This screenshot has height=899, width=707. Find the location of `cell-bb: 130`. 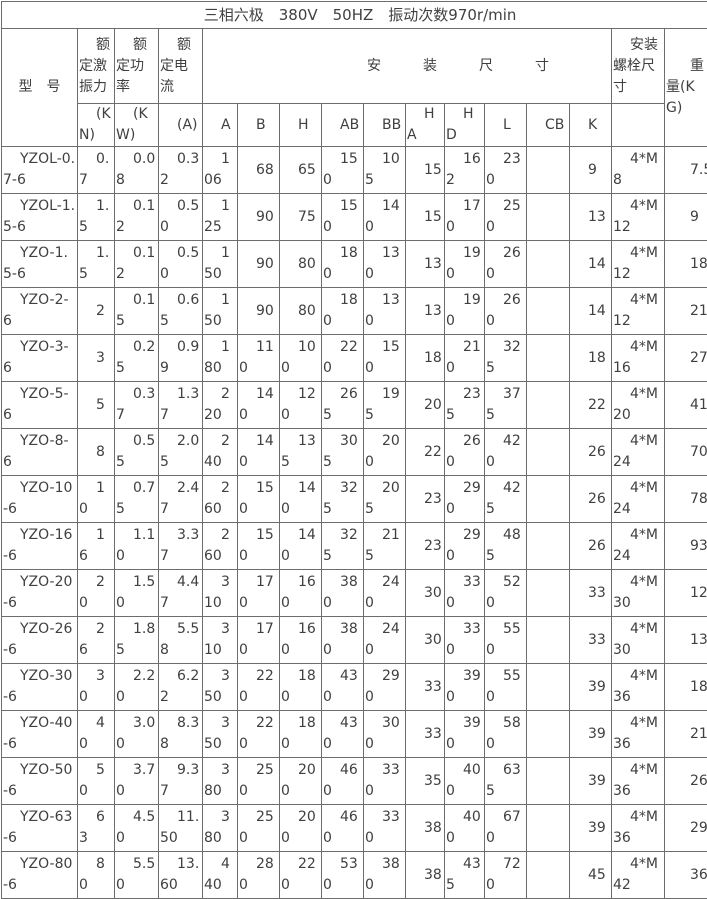

cell-bb: 130 is located at coordinates (384, 264).